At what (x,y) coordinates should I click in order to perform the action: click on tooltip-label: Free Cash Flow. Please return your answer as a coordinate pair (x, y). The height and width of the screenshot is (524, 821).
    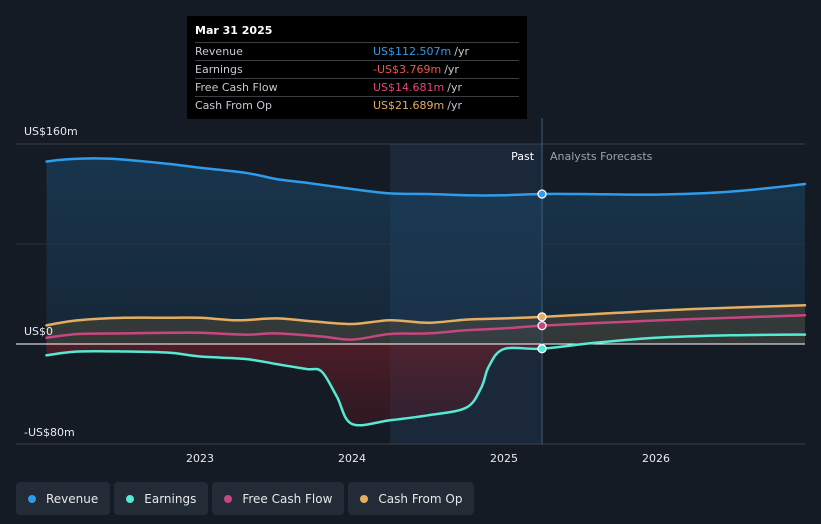
    Looking at the image, I should click on (236, 87).